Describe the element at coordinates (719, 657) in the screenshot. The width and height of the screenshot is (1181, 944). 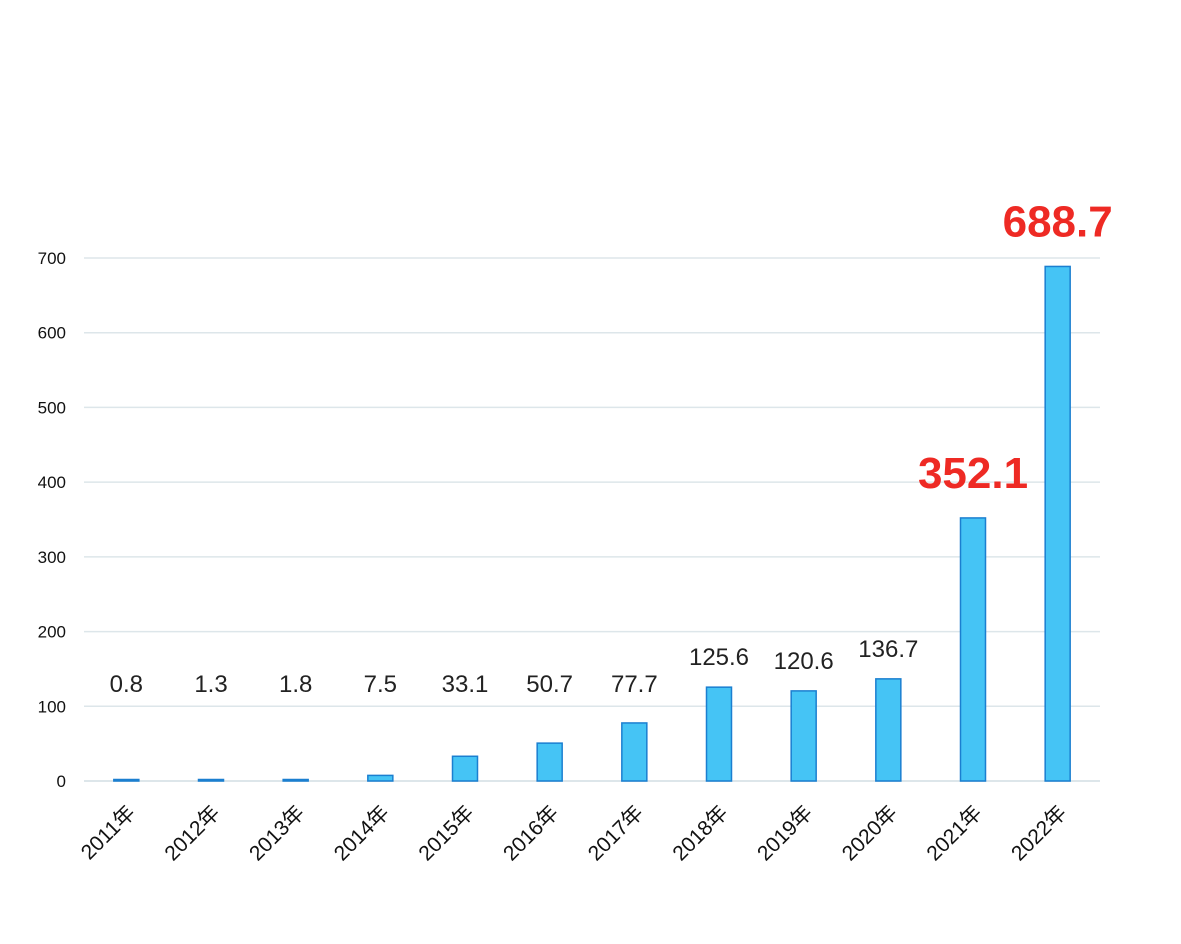
I see `value-label: 125.6` at that location.